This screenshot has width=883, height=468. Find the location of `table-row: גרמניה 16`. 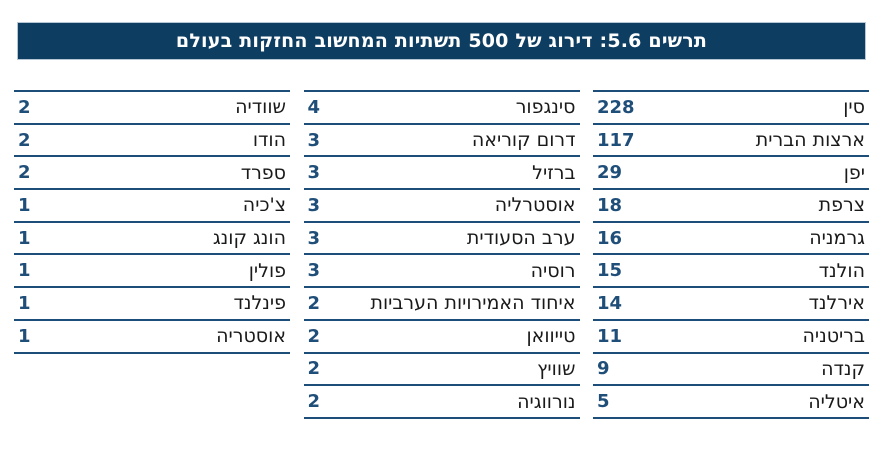

table-row: גרמניה 16 is located at coordinates (731, 239).